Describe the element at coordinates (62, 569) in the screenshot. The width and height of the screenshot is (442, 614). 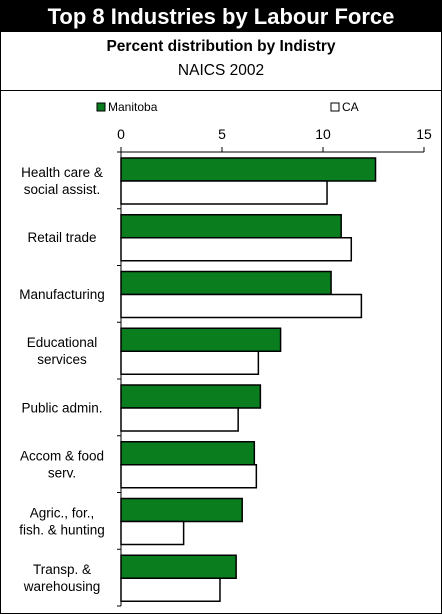
I see `category-label-7-line-0: Transp. &` at that location.